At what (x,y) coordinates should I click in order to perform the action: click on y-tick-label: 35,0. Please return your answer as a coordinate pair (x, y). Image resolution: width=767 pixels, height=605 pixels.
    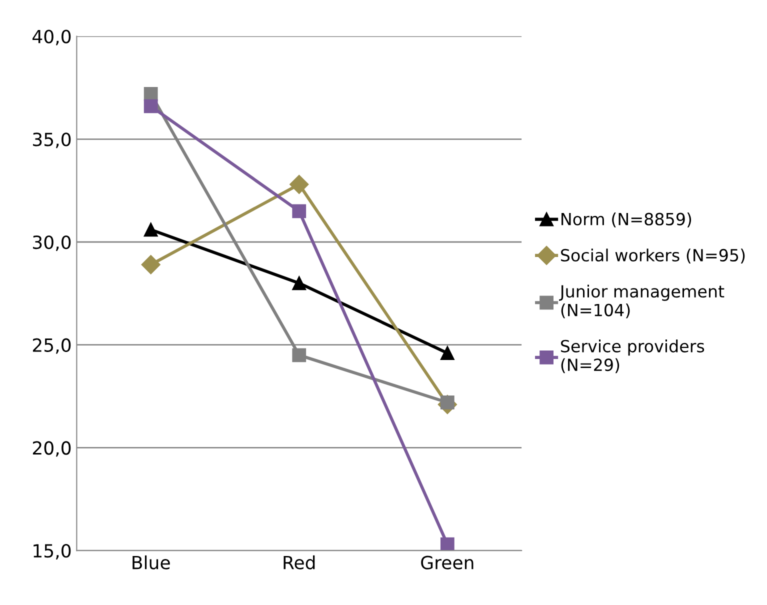
    Looking at the image, I should click on (52, 140).